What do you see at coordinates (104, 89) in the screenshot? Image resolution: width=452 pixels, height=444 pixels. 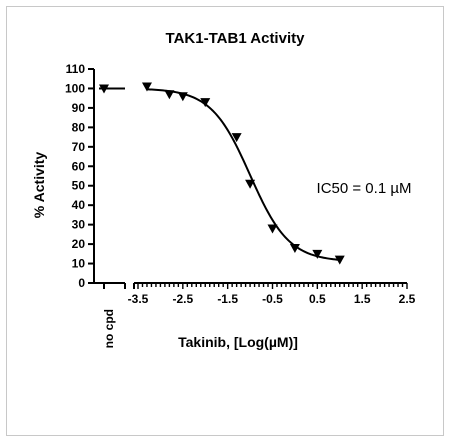 I see `control-data-point` at bounding box center [104, 89].